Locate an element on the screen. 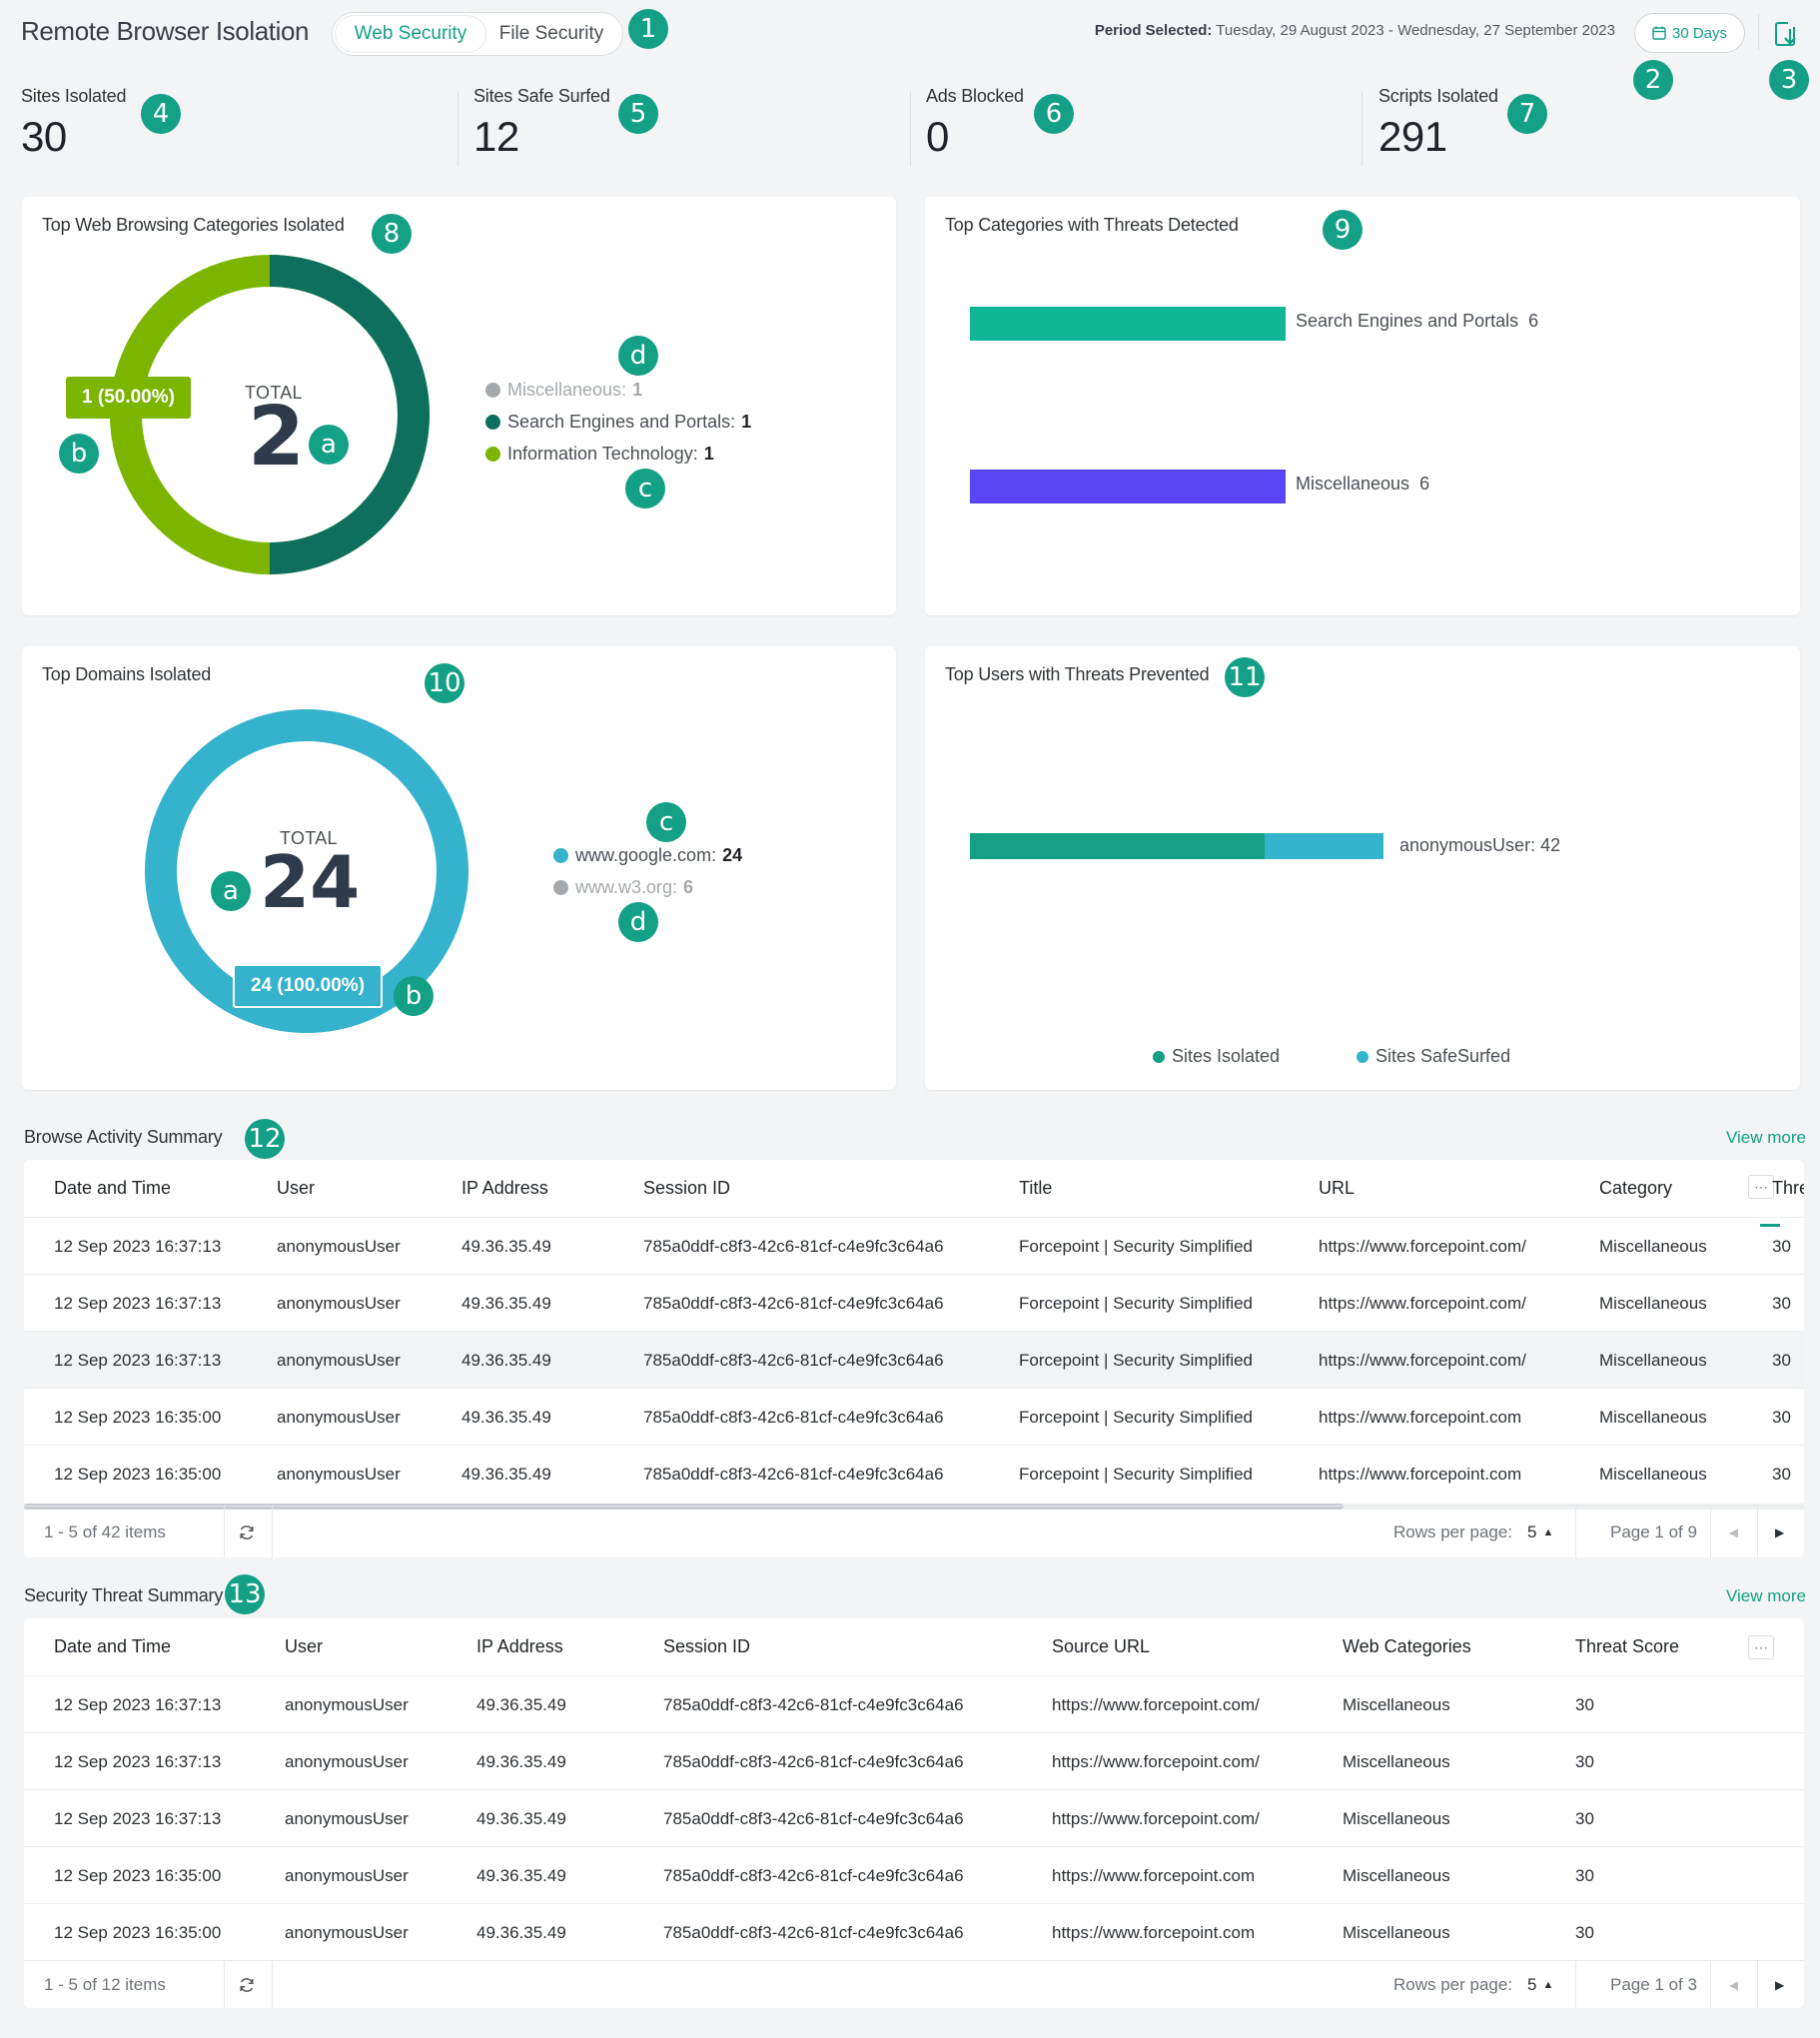  callout-badge: 7 is located at coordinates (1527, 114).